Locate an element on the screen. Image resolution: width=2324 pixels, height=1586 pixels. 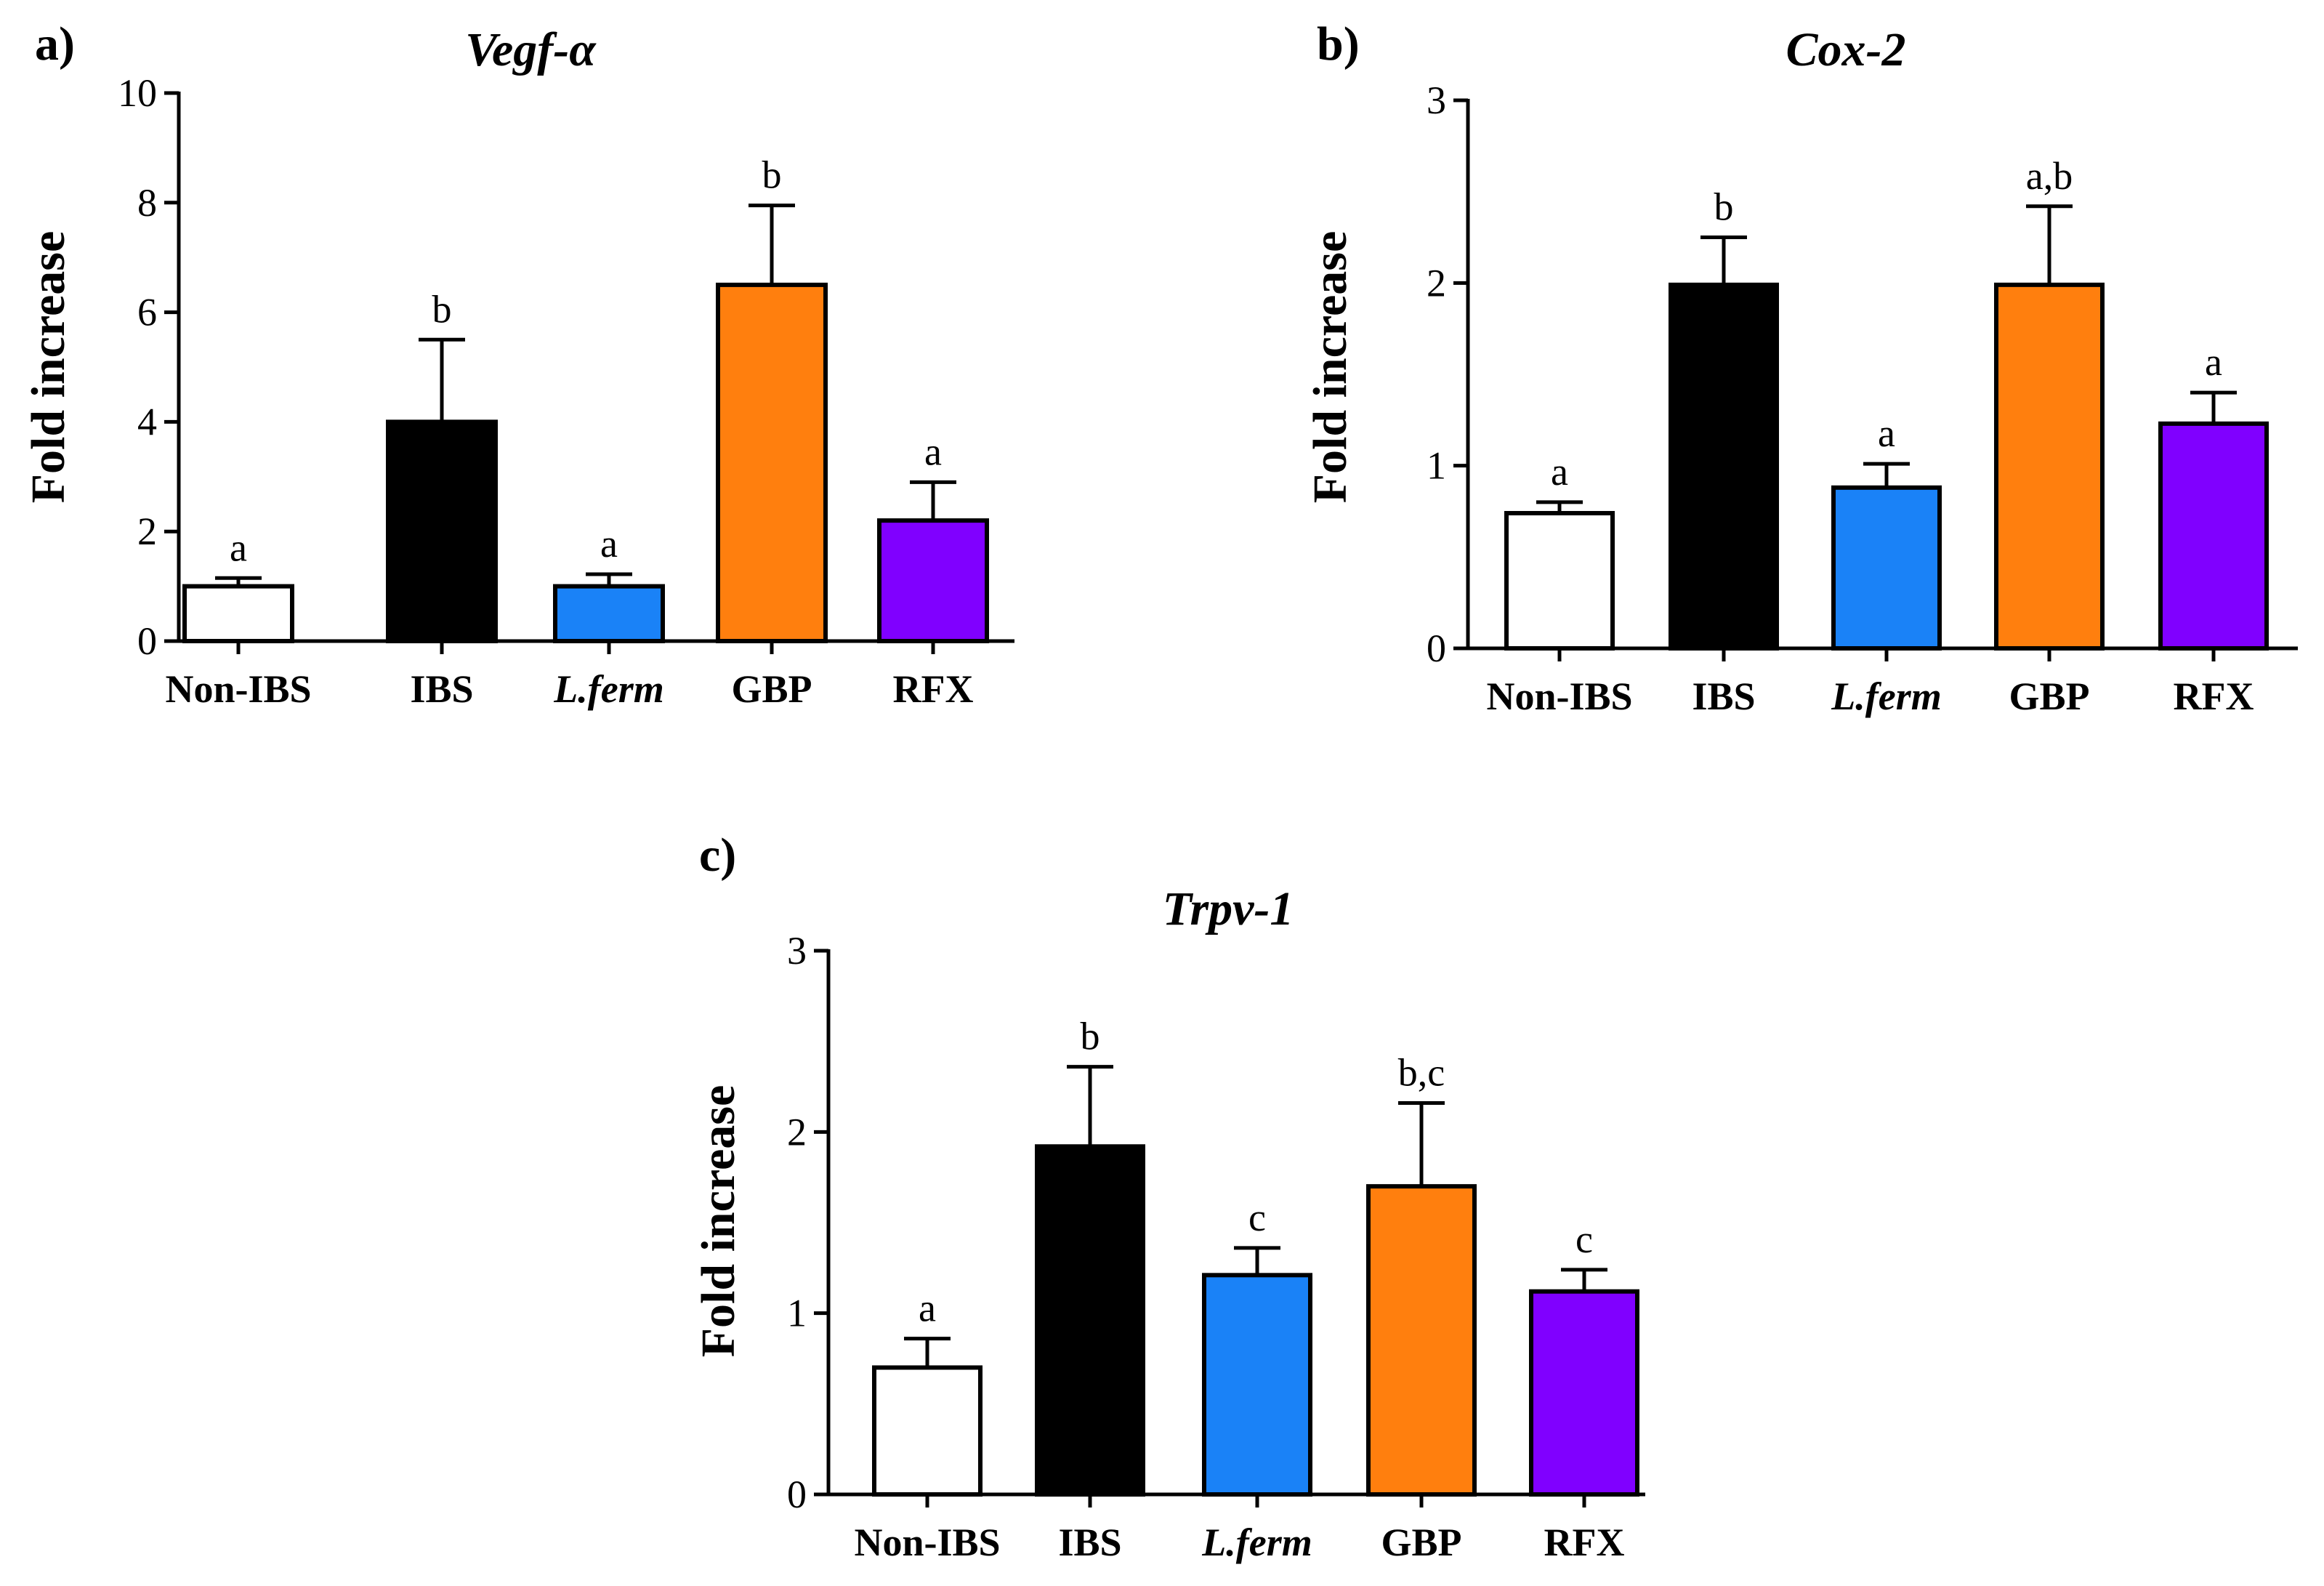
panel-b-bar-gbp is located at coordinates (2049, 466).